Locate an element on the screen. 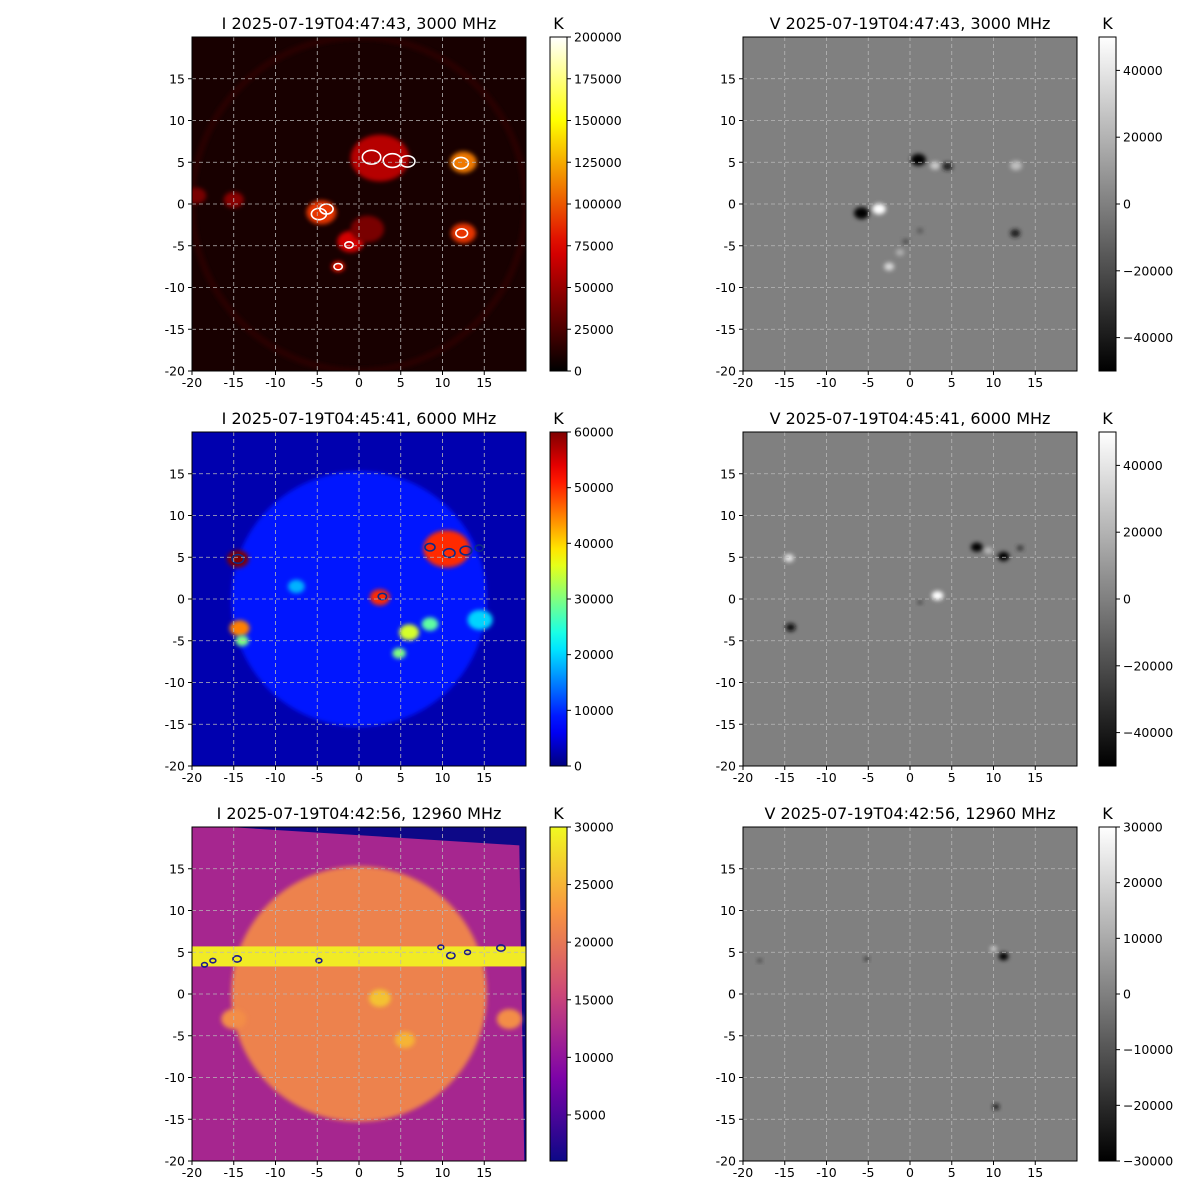  panel-title: V 2025-07-19T04:47:43, 3000 MHz is located at coordinates (910, 23).